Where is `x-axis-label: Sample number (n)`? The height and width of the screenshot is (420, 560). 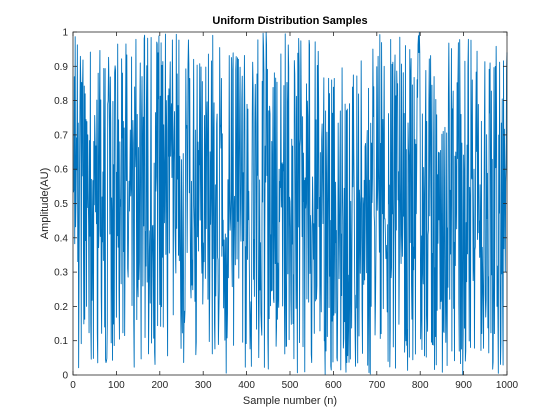 x-axis-label: Sample number (n) is located at coordinates (290, 401).